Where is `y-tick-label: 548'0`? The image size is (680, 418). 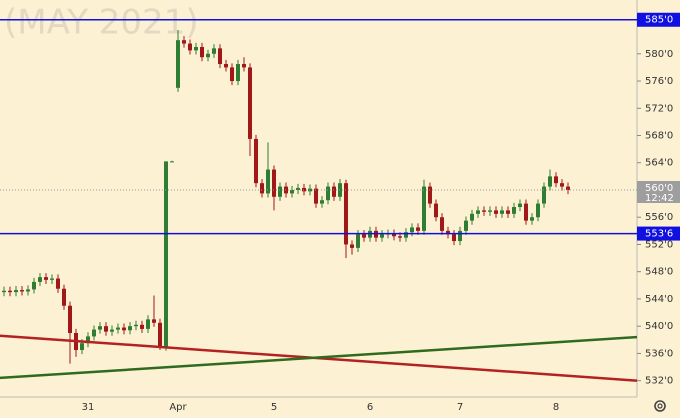 y-tick-label: 548'0 is located at coordinates (659, 272).